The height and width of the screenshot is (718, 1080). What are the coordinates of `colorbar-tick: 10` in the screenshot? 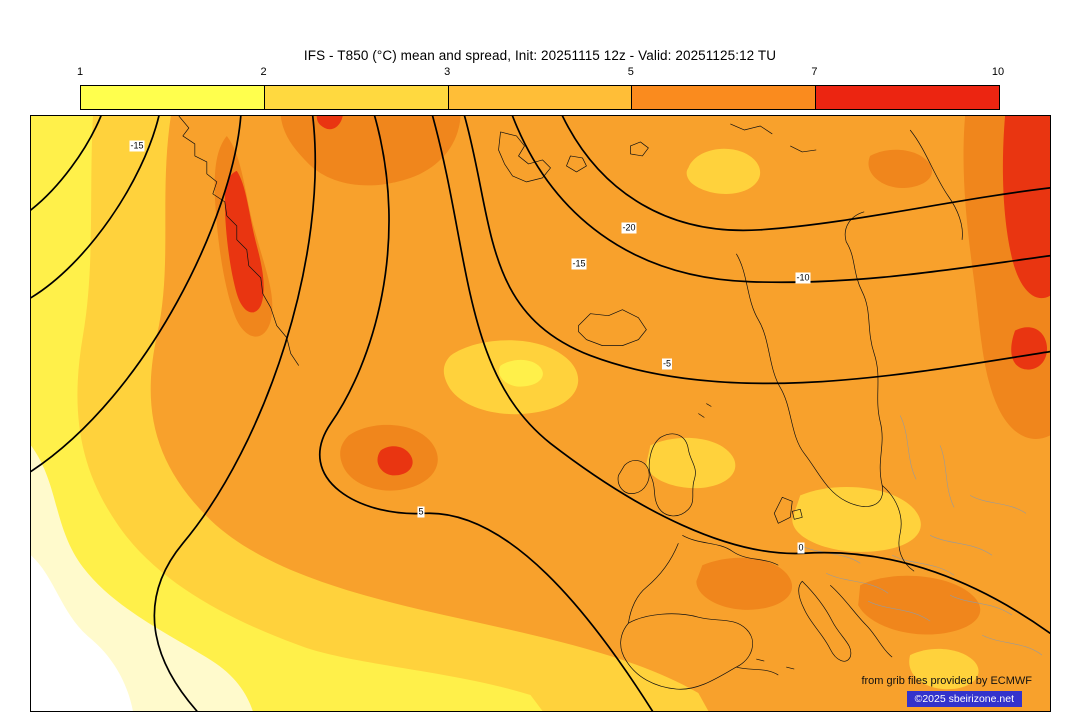 It's located at (998, 72).